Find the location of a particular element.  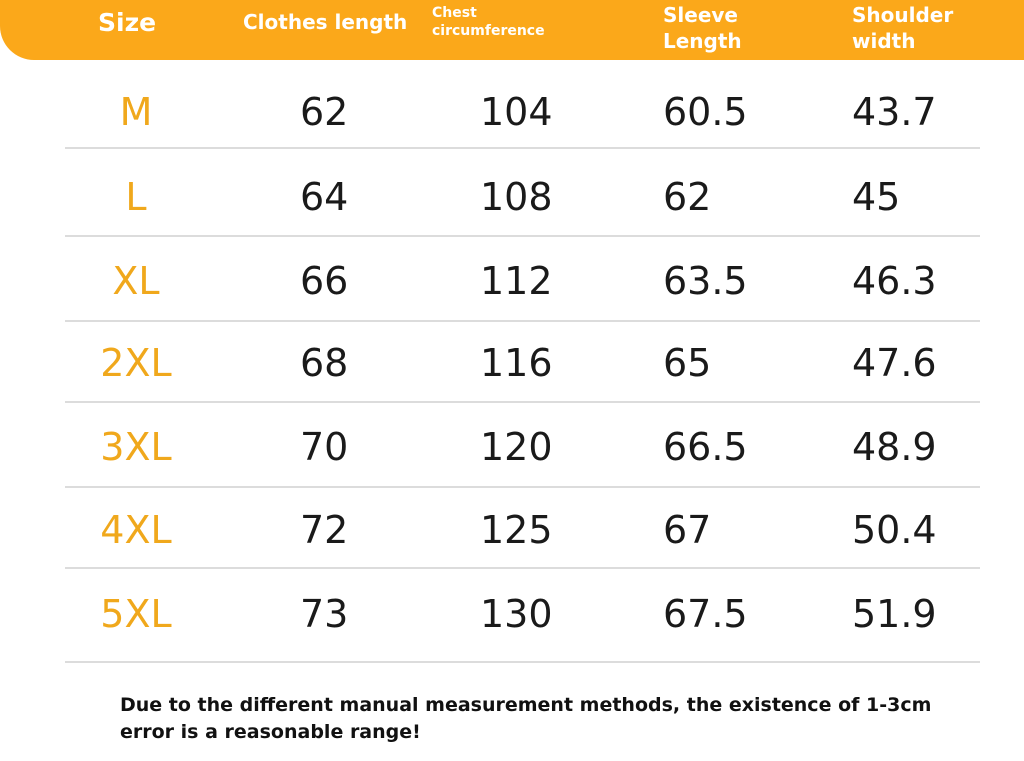

table-row: 4XL 72 125 67 50.4 is located at coordinates (512, 530).